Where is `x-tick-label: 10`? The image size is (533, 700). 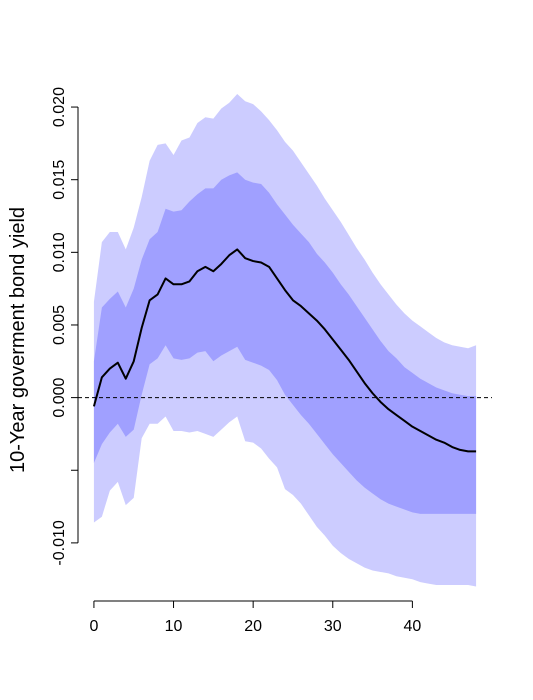
x-tick-label: 10 is located at coordinates (174, 626).